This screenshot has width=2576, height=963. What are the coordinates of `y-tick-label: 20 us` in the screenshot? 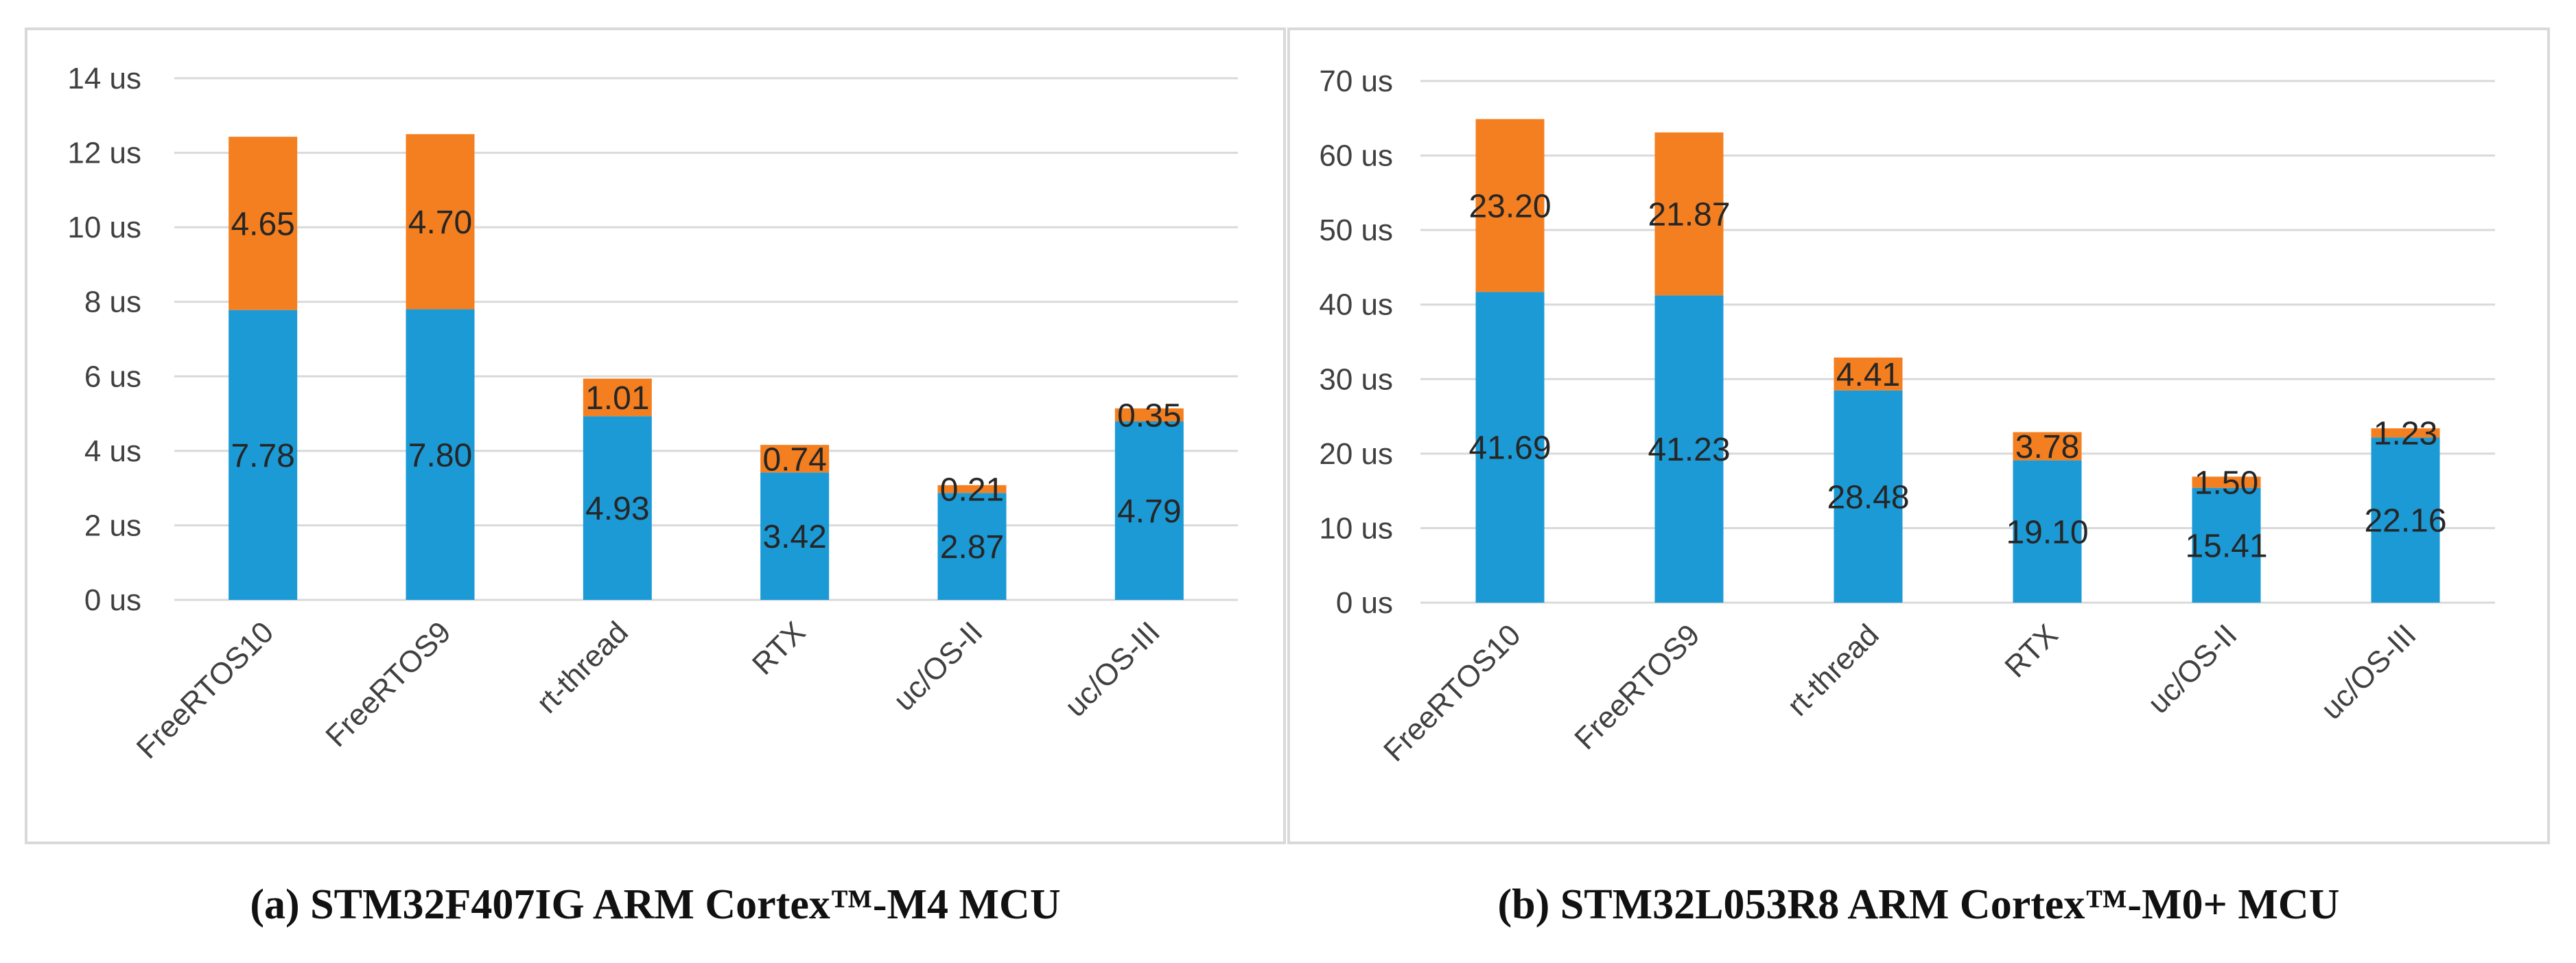 It's located at (1356, 454).